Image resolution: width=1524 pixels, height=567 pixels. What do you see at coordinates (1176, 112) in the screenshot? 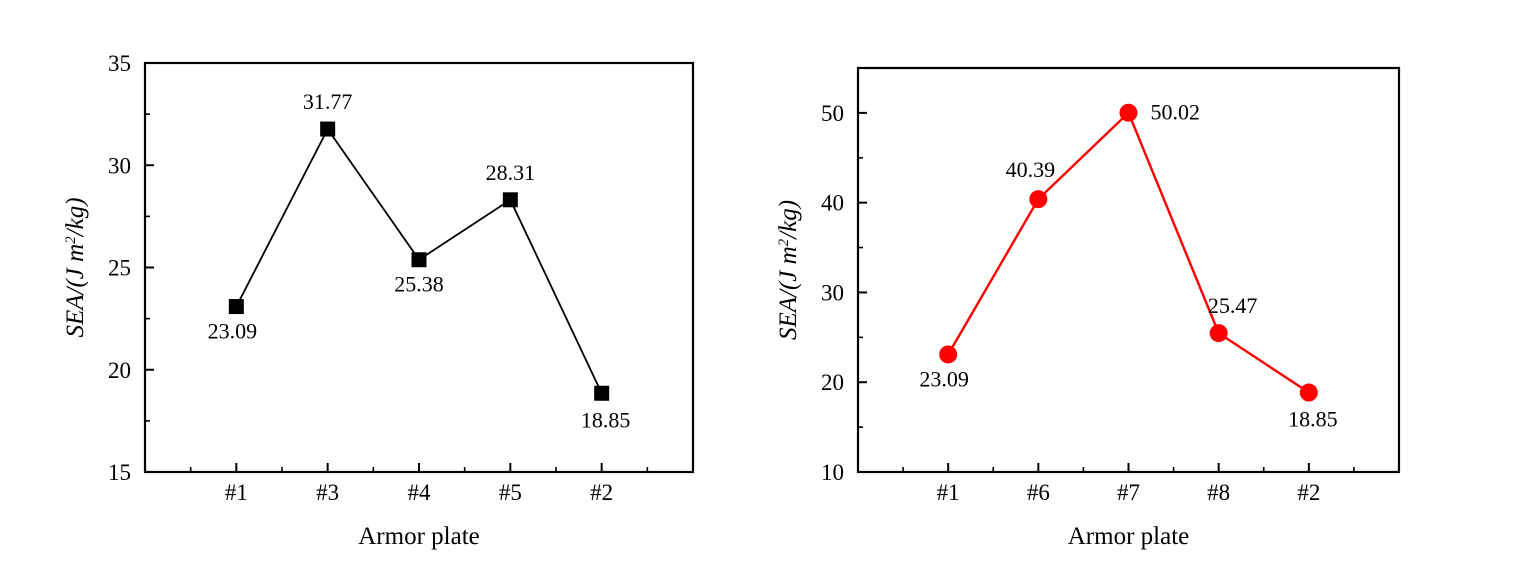
I see `data-point-label: 50.02` at bounding box center [1176, 112].